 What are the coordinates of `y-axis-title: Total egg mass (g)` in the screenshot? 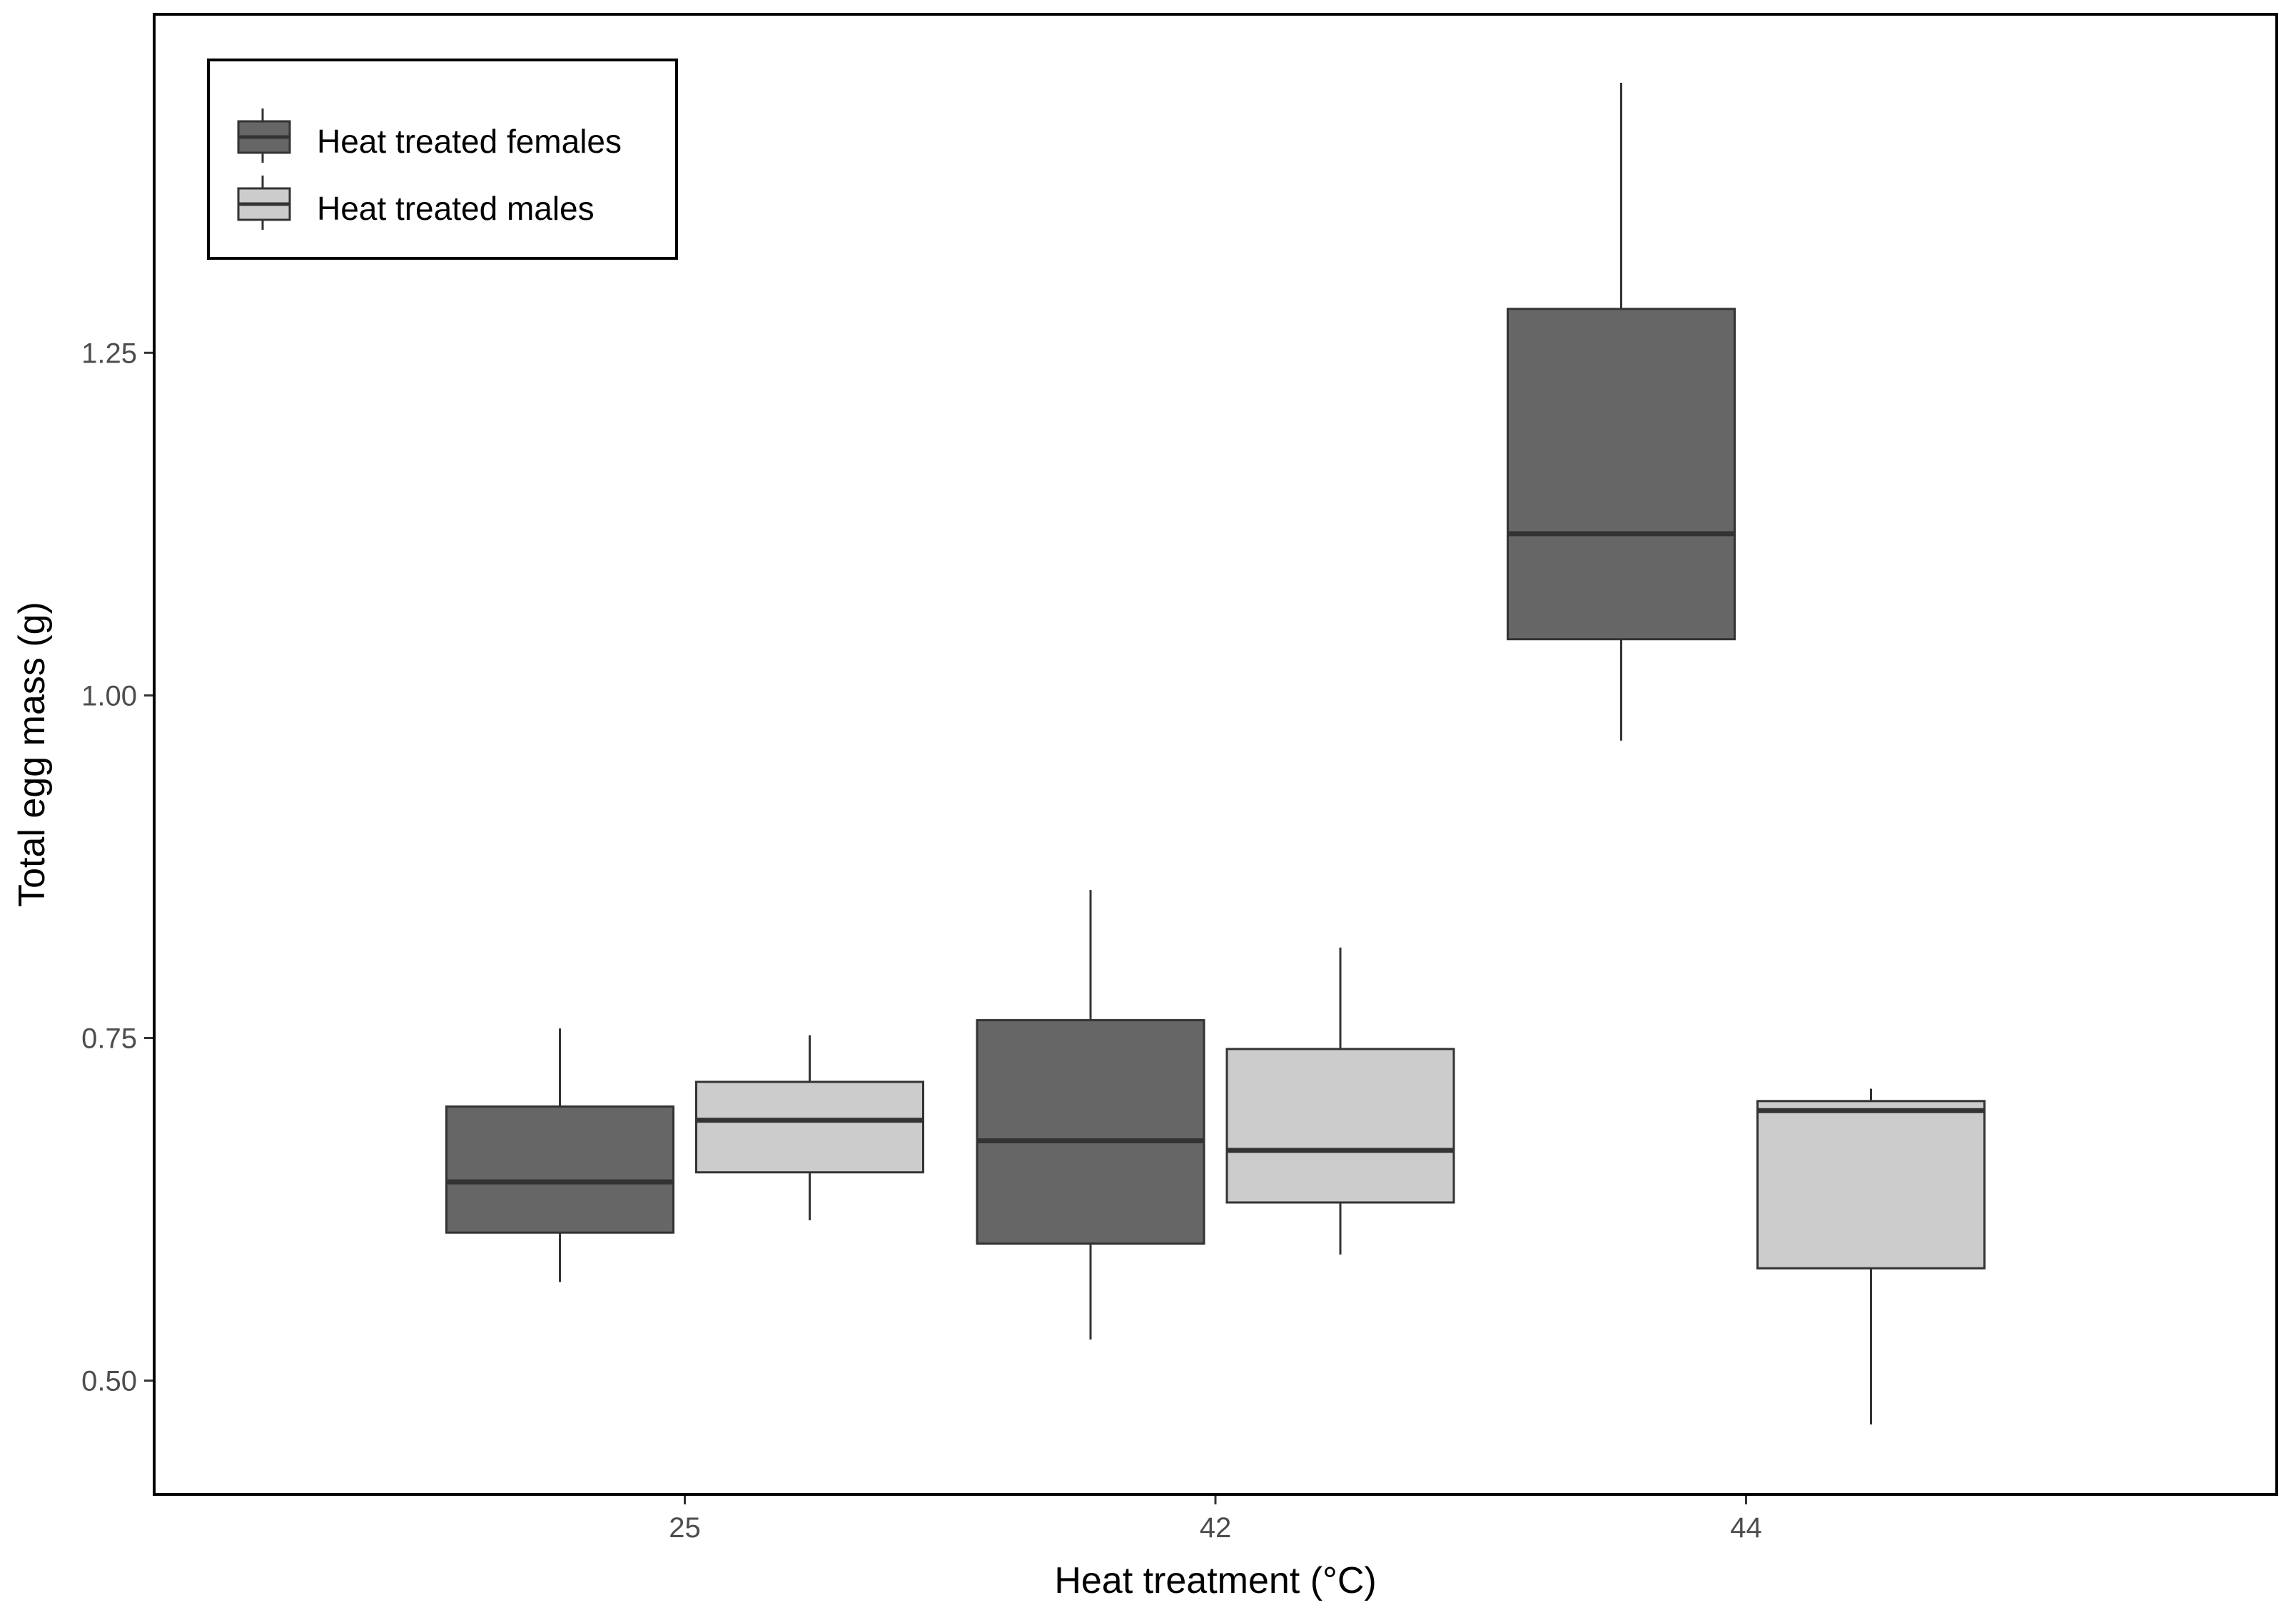 It's located at (32, 755).